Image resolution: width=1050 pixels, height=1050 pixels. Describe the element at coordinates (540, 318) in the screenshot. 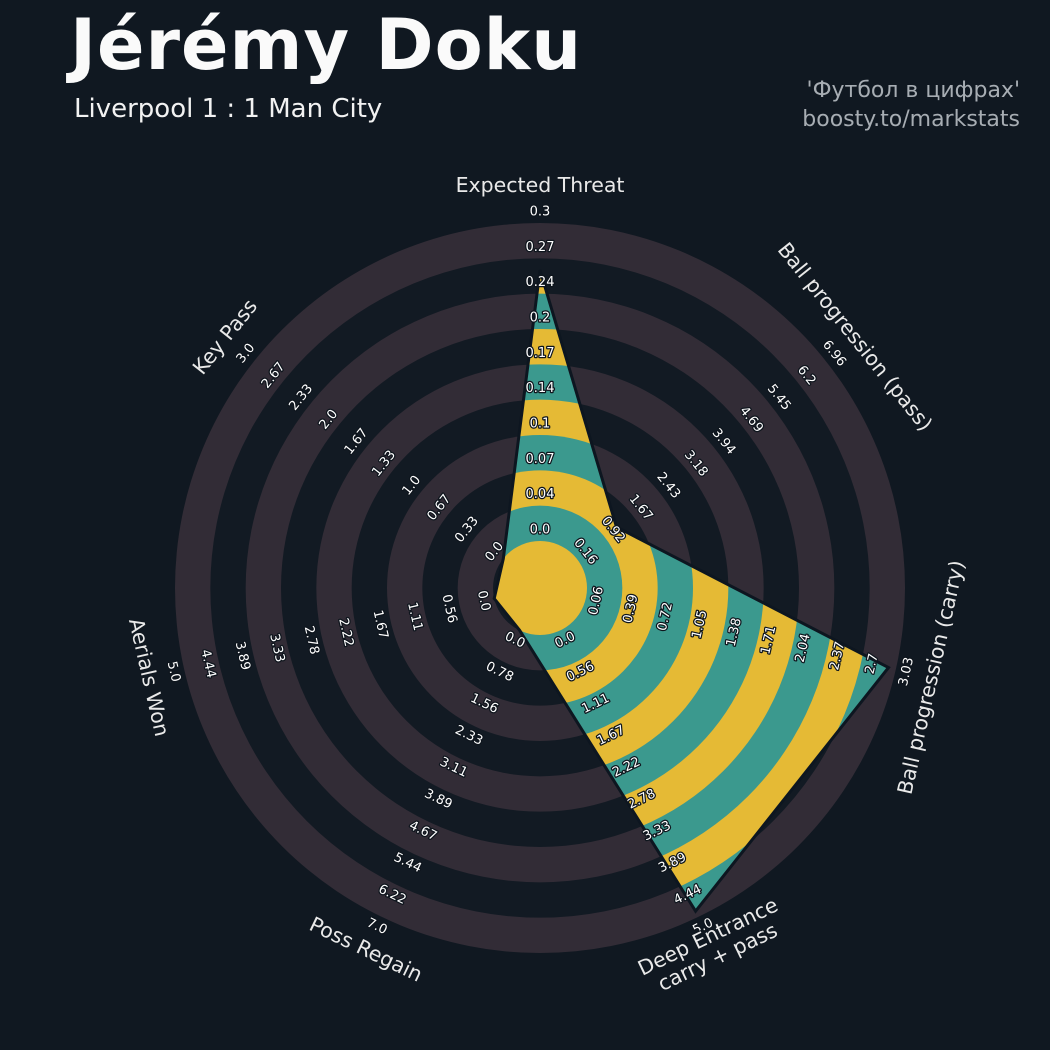

I see `svg-text: 0.2` at that location.